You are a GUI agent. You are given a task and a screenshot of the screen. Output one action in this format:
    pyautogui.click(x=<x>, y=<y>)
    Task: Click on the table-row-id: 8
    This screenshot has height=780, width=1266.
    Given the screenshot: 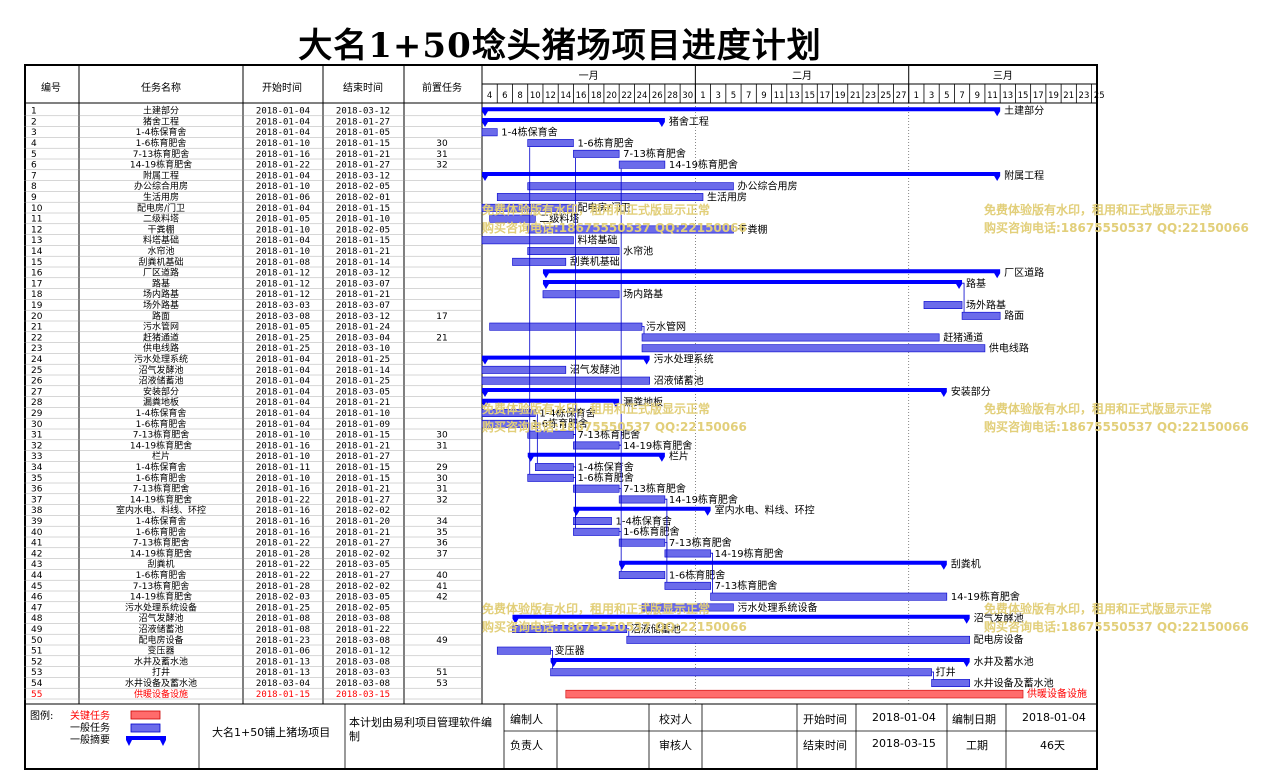 What is the action you would take?
    pyautogui.click(x=34, y=187)
    